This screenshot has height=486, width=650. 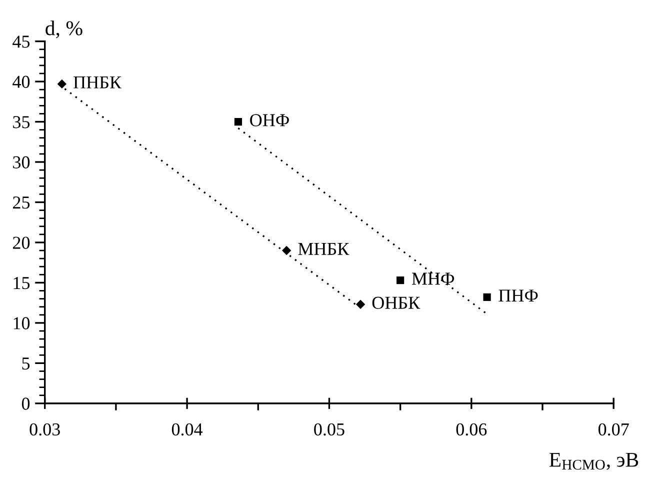 What do you see at coordinates (471, 429) in the screenshot?
I see `x-tick-label: 0.06` at bounding box center [471, 429].